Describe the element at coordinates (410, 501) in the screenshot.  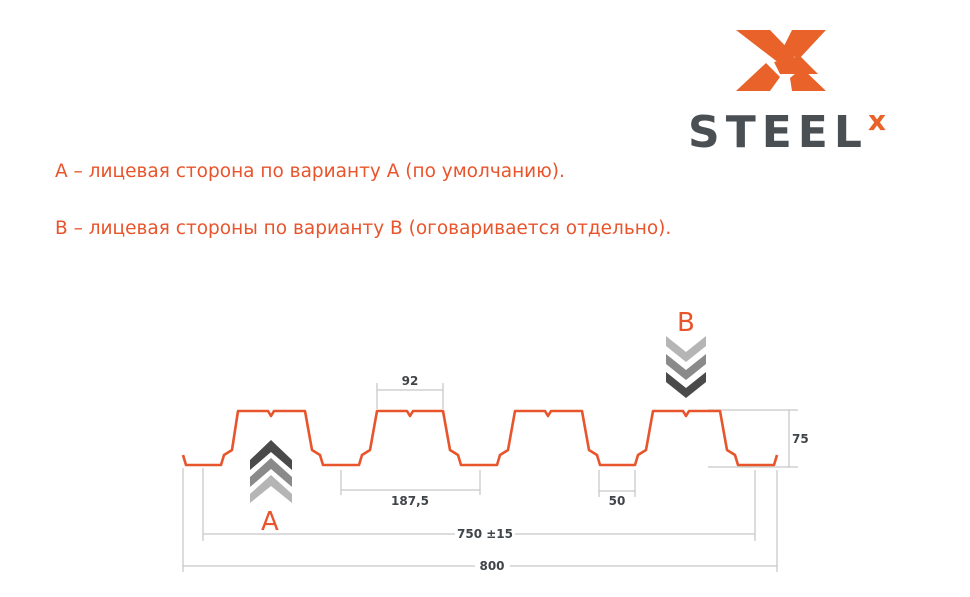
I see `dim-pitch: 187,5` at that location.